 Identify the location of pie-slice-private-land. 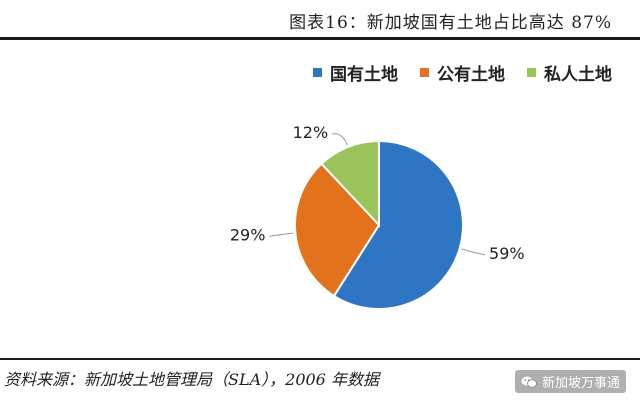
(350, 183).